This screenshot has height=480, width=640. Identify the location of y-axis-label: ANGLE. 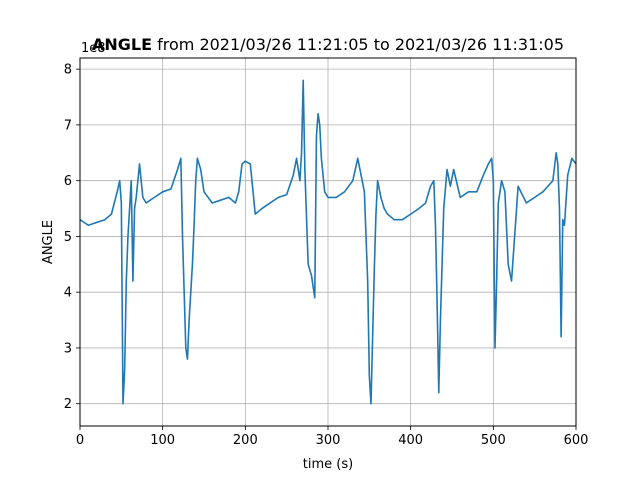
(48, 242).